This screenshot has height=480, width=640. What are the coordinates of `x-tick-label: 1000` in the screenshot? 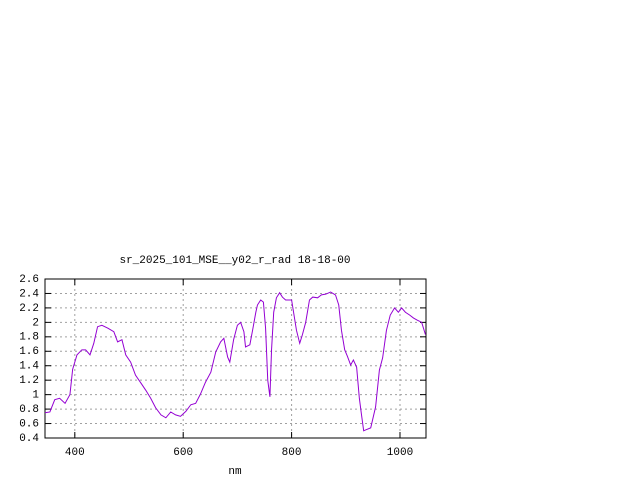 It's located at (400, 453).